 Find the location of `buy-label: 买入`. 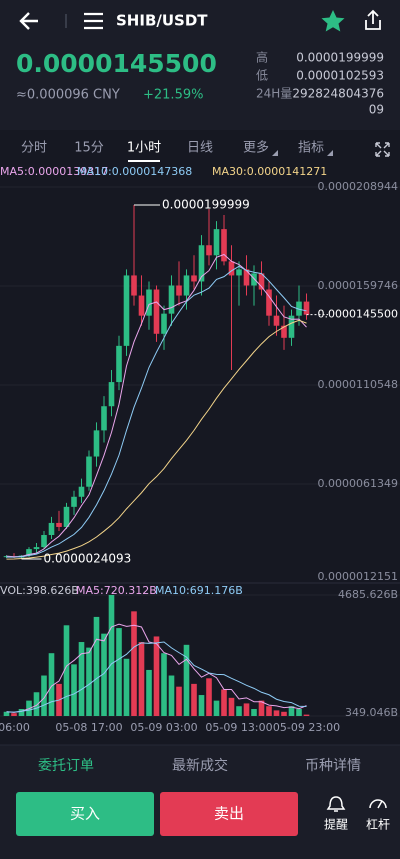

buy-label: 买入 is located at coordinates (85, 814).